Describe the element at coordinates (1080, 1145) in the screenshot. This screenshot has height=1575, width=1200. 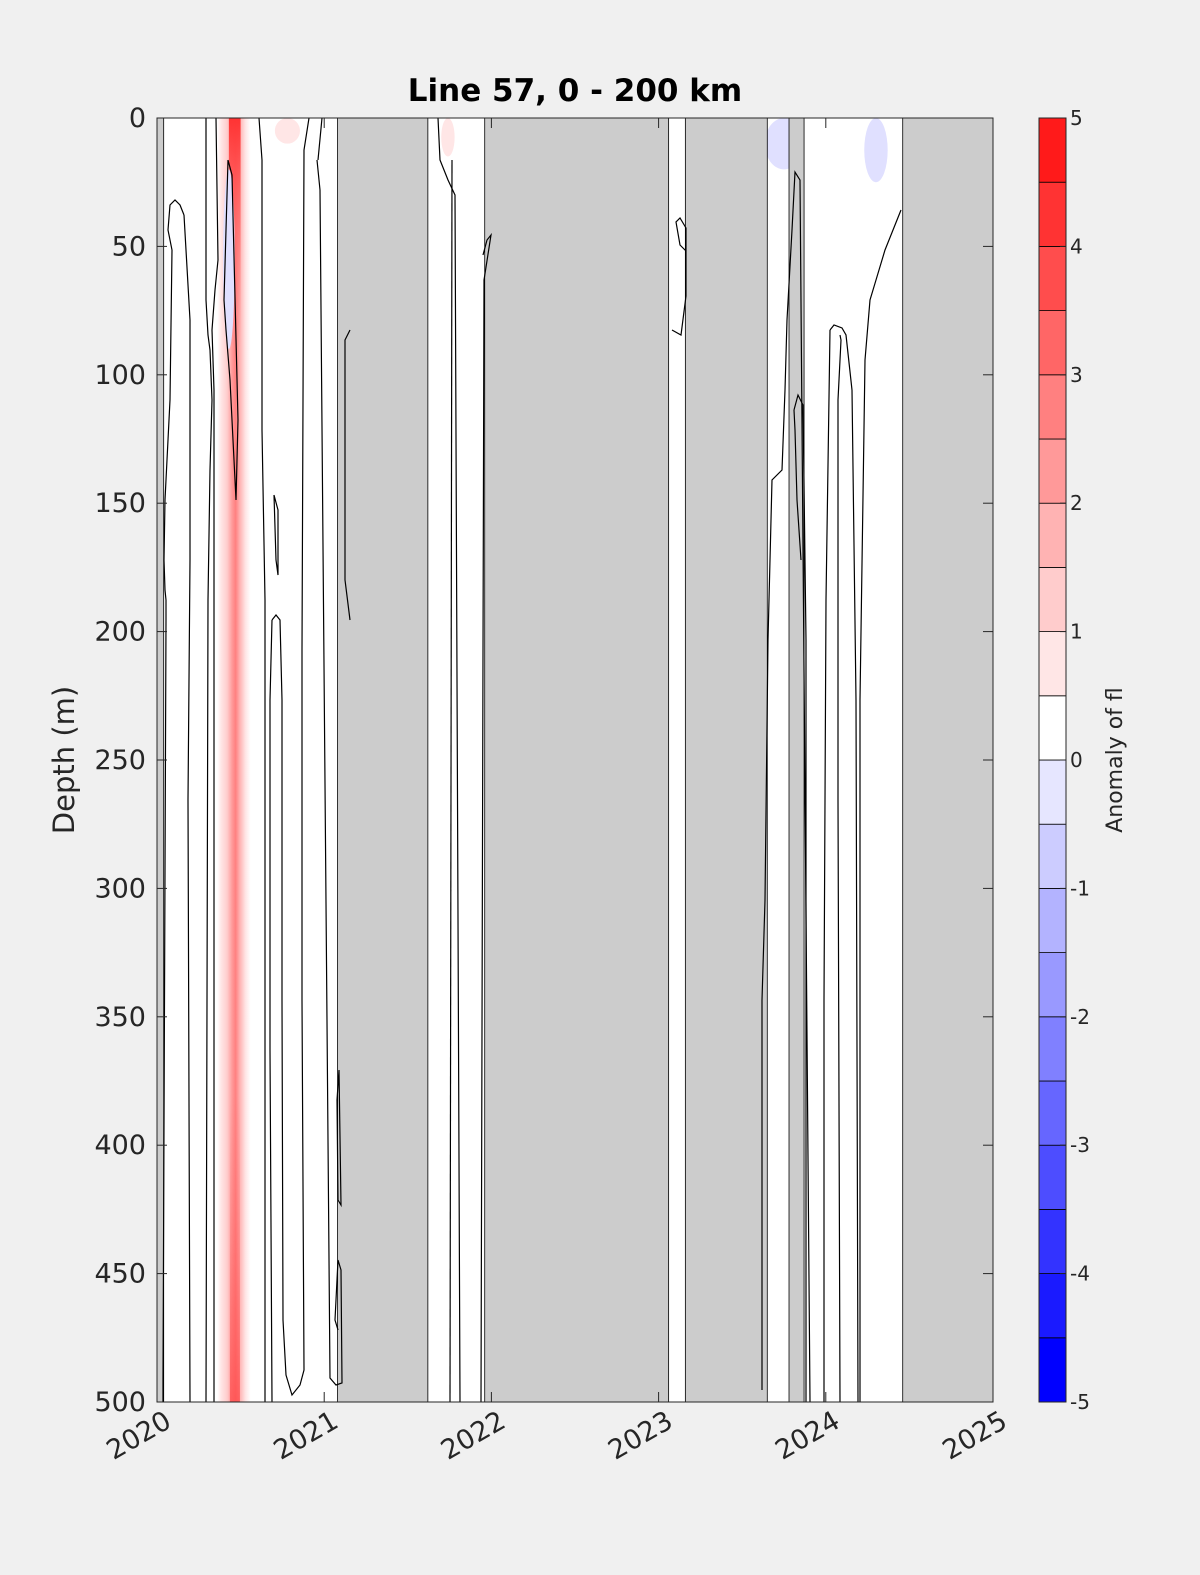
I see `colorbar-tick-label: -3` at that location.